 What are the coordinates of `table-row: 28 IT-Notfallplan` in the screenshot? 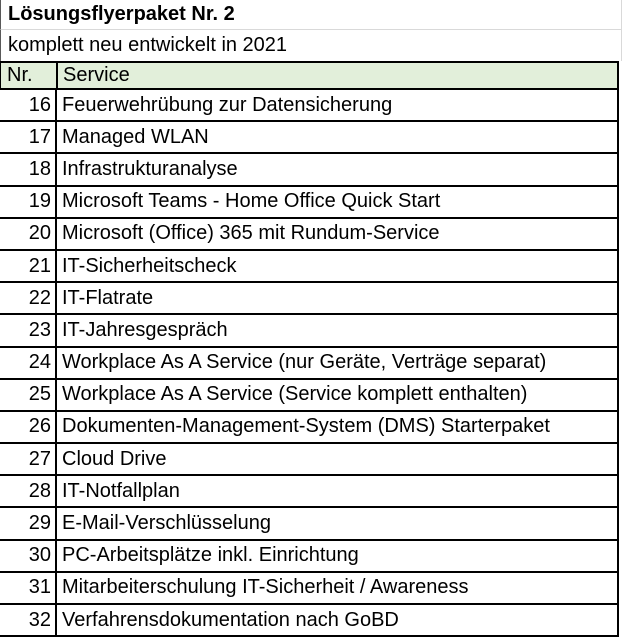 It's located at (309, 492).